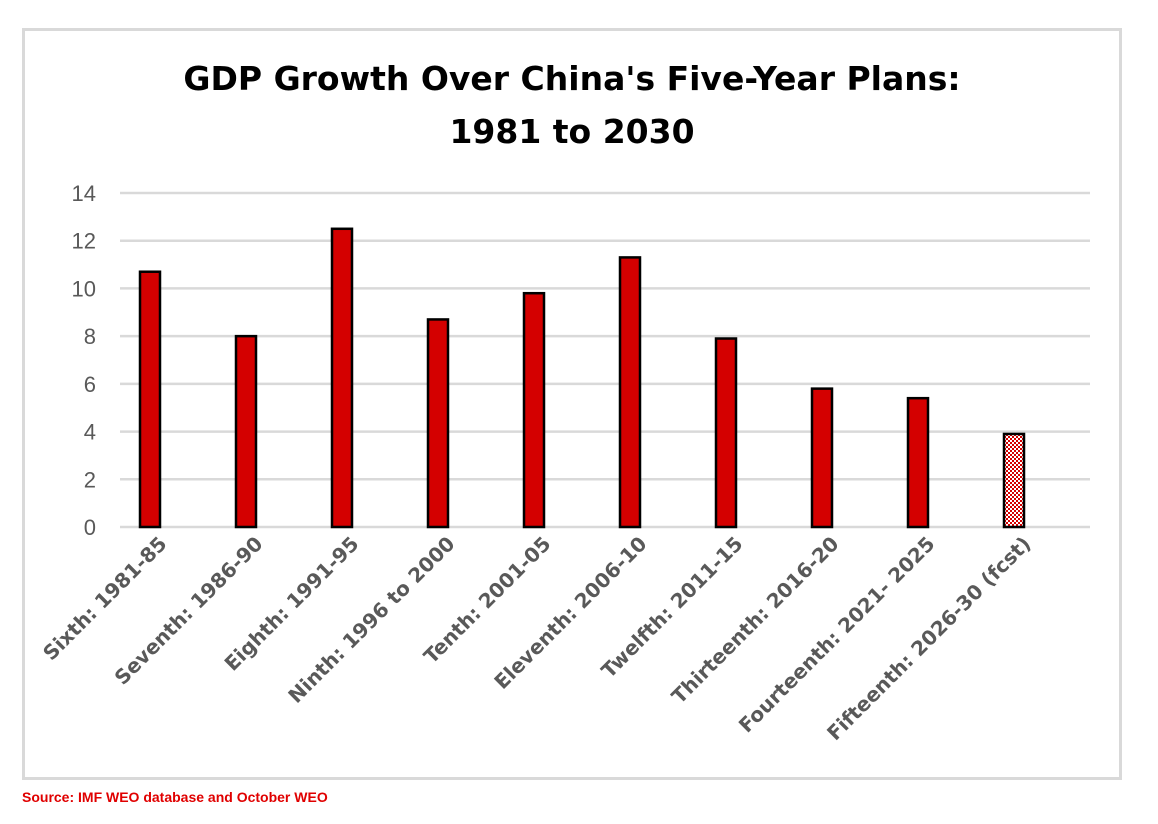 The image size is (1158, 824). I want to click on x-category-label: Ninth: 1996 to 2000, so click(371, 620).